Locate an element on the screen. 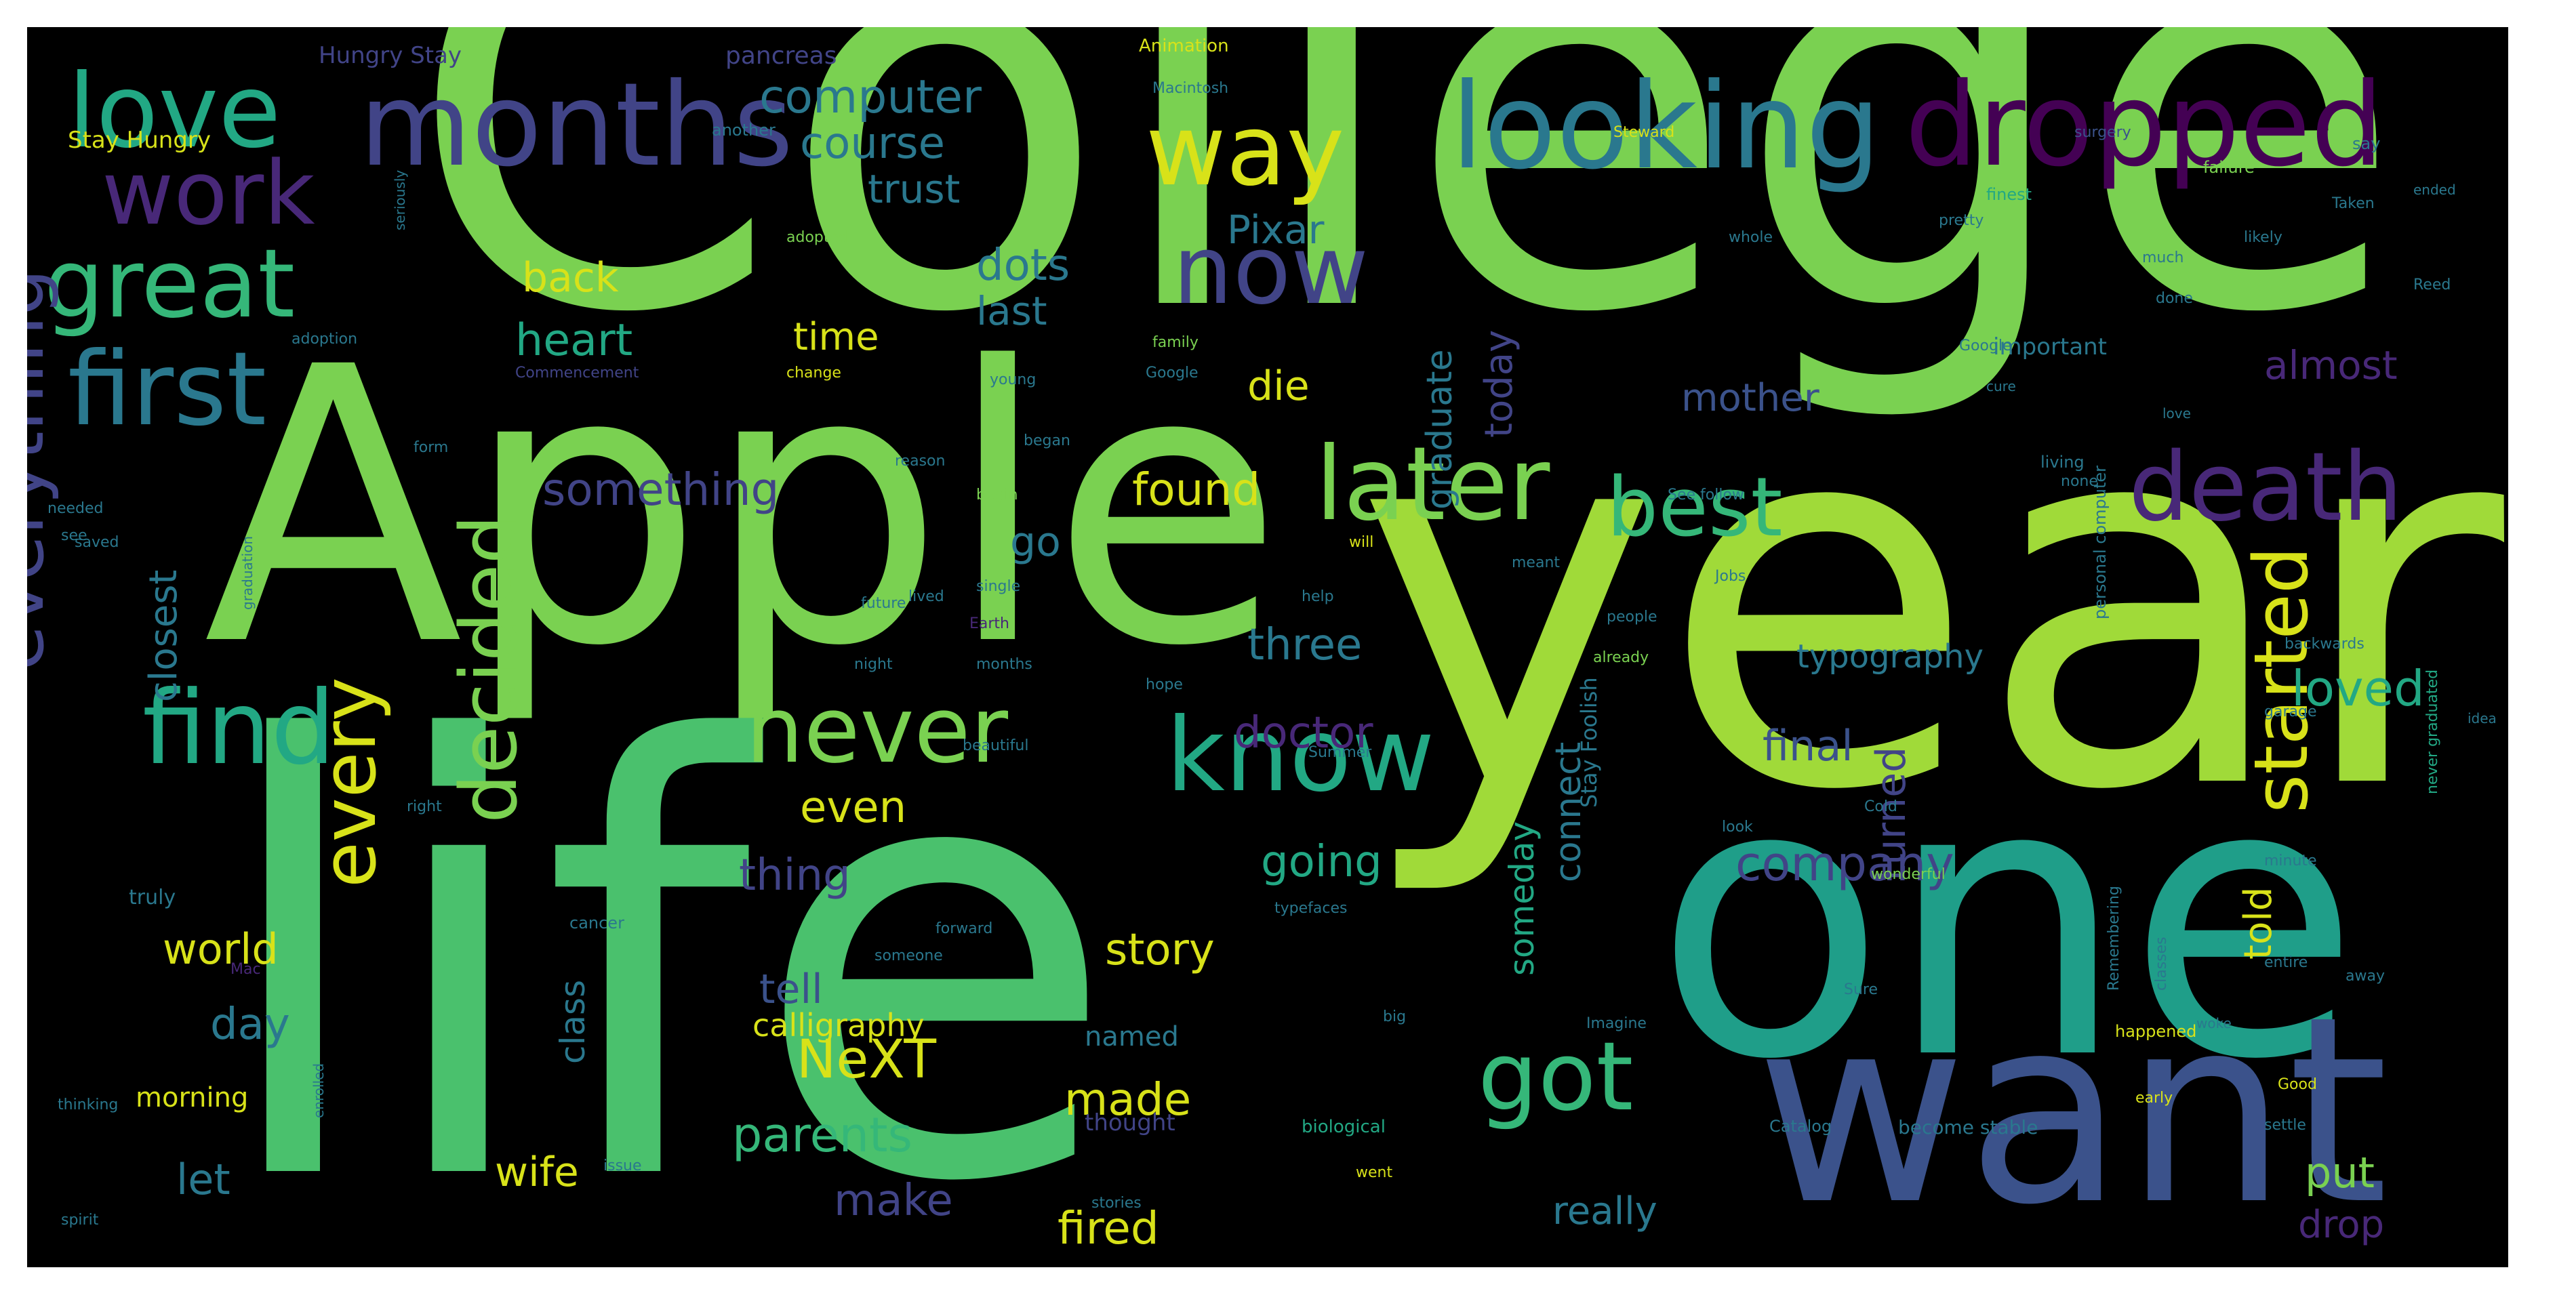  cloud-word: company is located at coordinates (1844, 864).